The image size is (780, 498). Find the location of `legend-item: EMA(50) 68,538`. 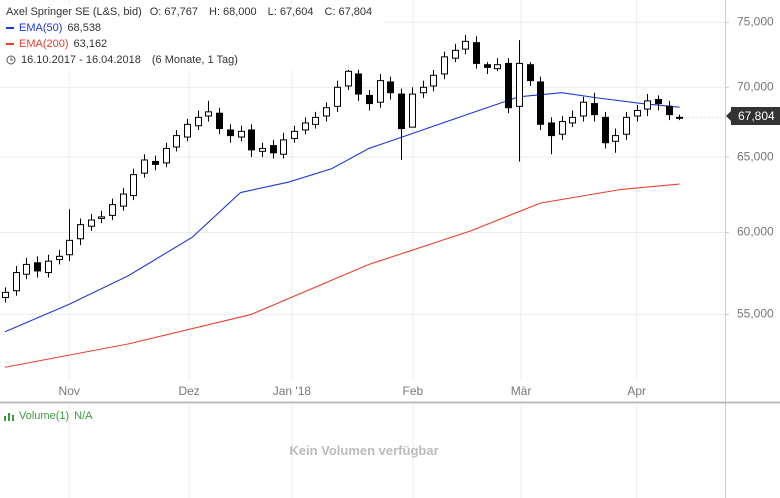

legend-item: EMA(50) 68,538 is located at coordinates (192, 28).